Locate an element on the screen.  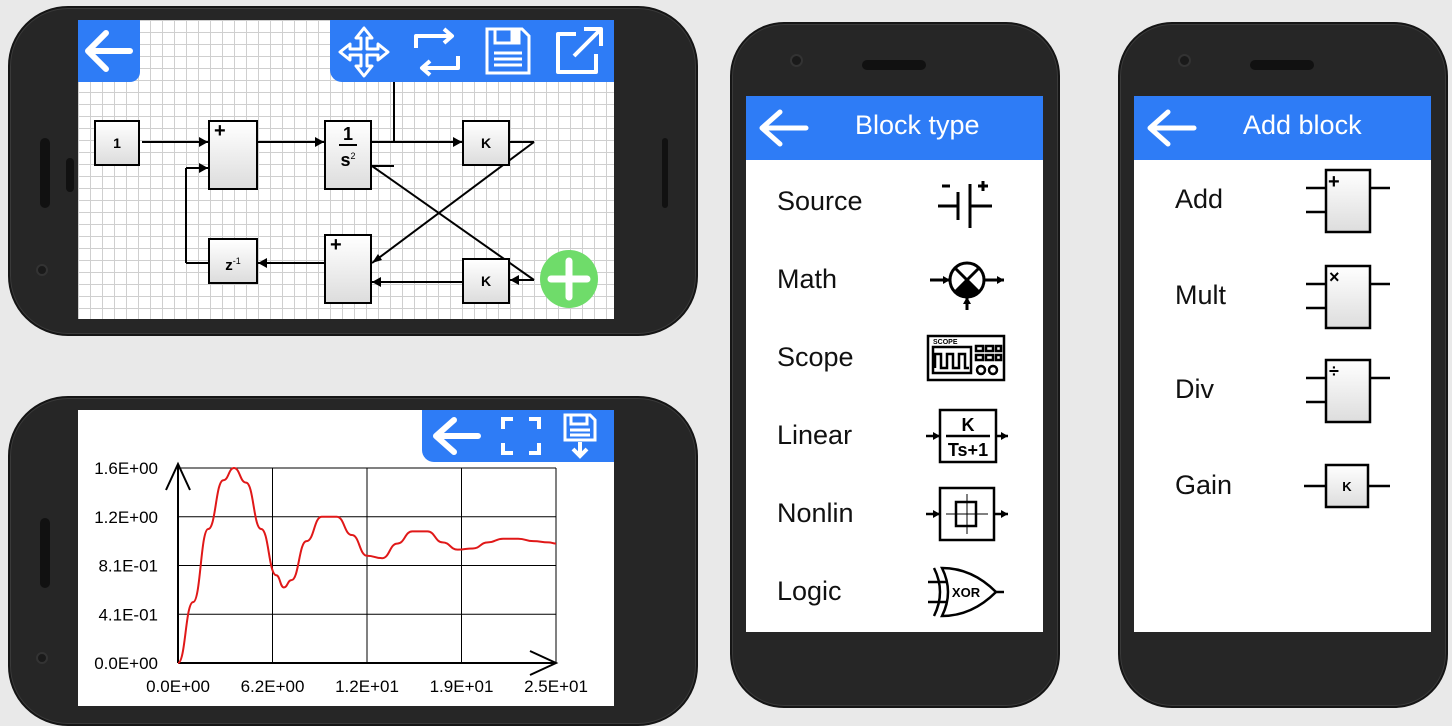
gain-block-1: K is located at coordinates (486, 143).